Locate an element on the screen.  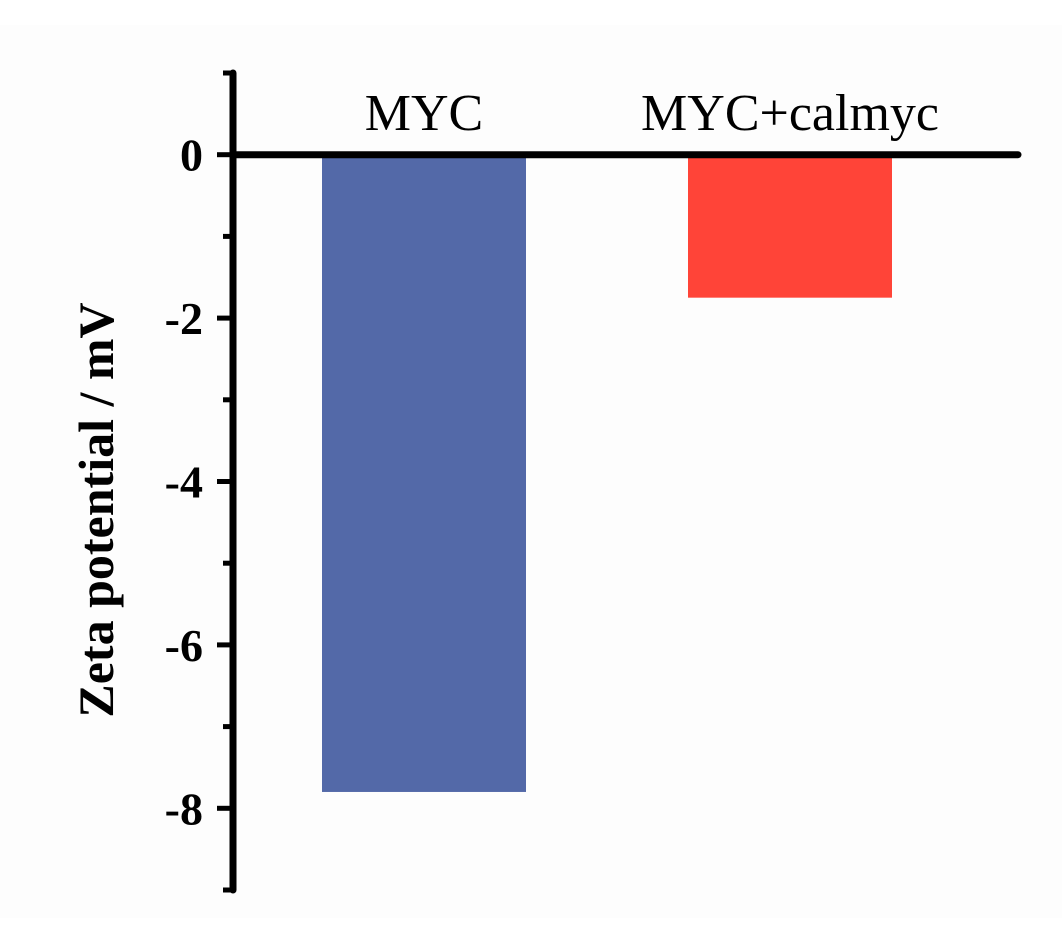
y-axis-title: Zeta potential / mV is located at coordinates (96, 509).